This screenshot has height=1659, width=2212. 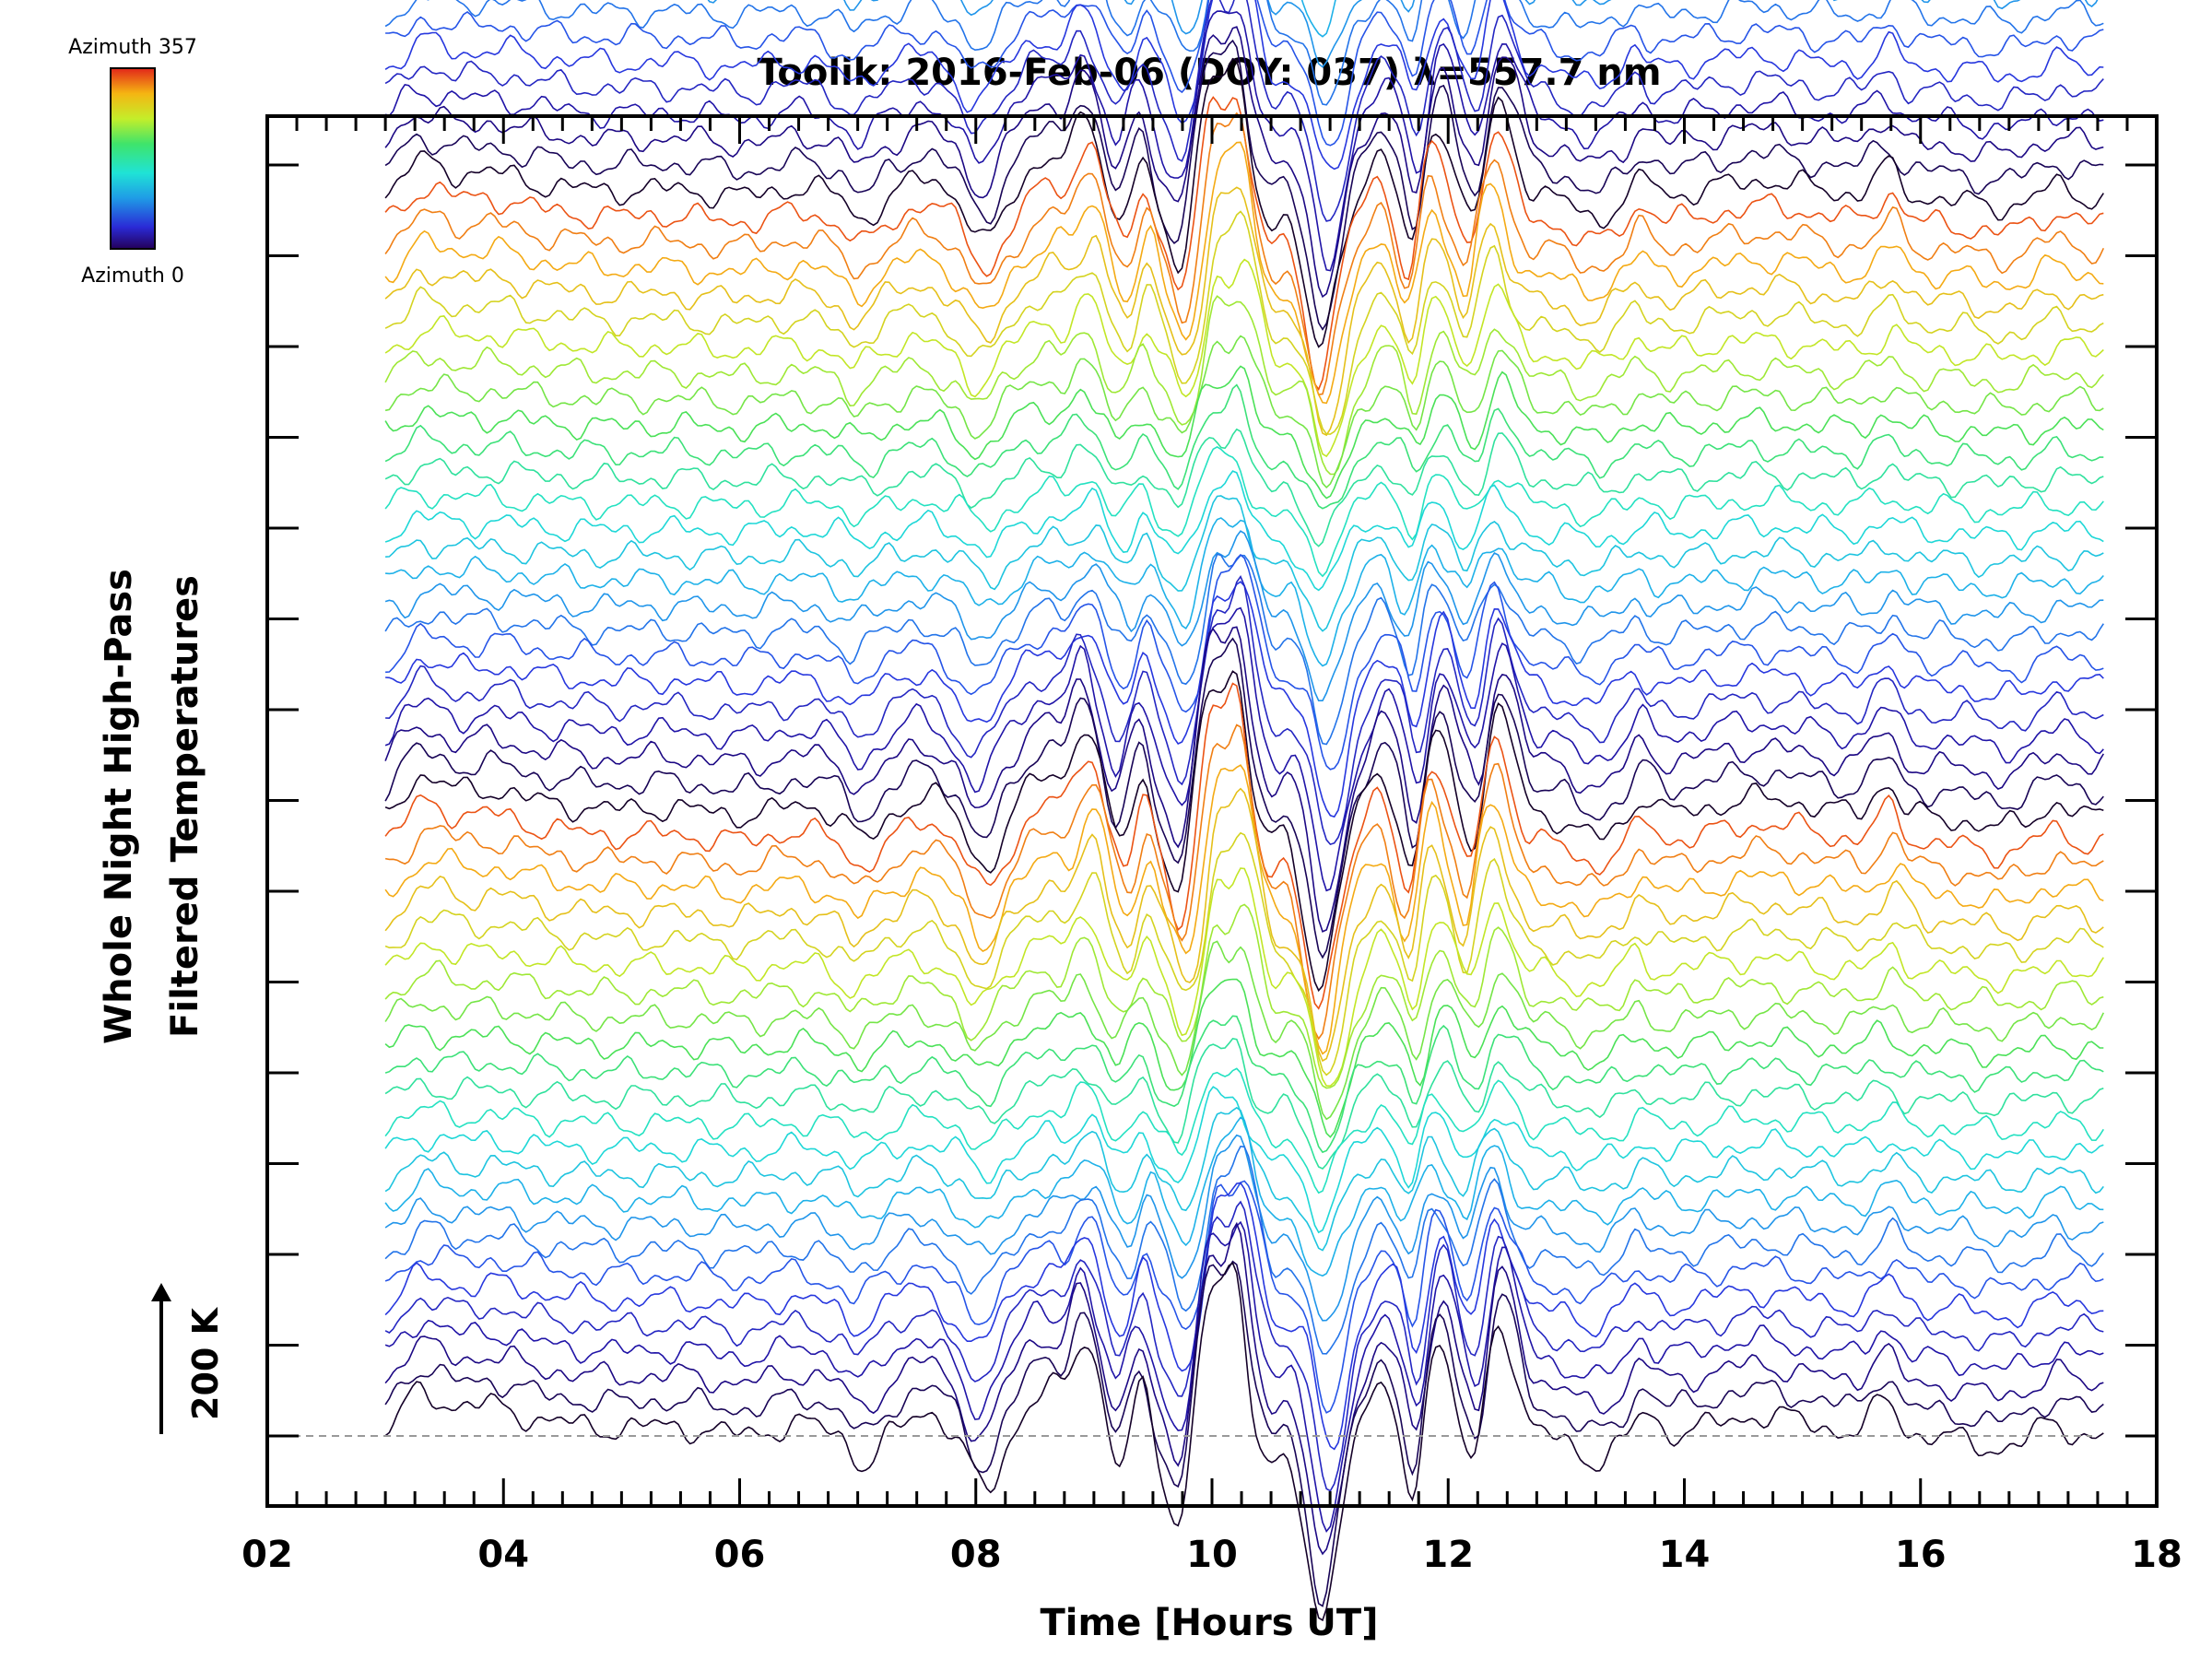 I want to click on x-tick-label: 10, so click(x=1212, y=1555).